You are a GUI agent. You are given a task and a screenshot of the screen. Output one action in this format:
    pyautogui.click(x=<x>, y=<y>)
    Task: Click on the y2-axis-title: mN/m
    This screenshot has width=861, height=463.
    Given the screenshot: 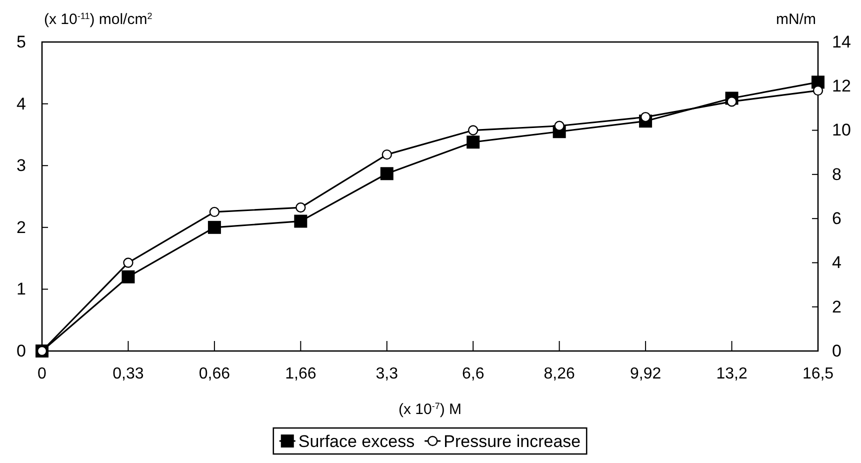 What is the action you would take?
    pyautogui.click(x=796, y=19)
    